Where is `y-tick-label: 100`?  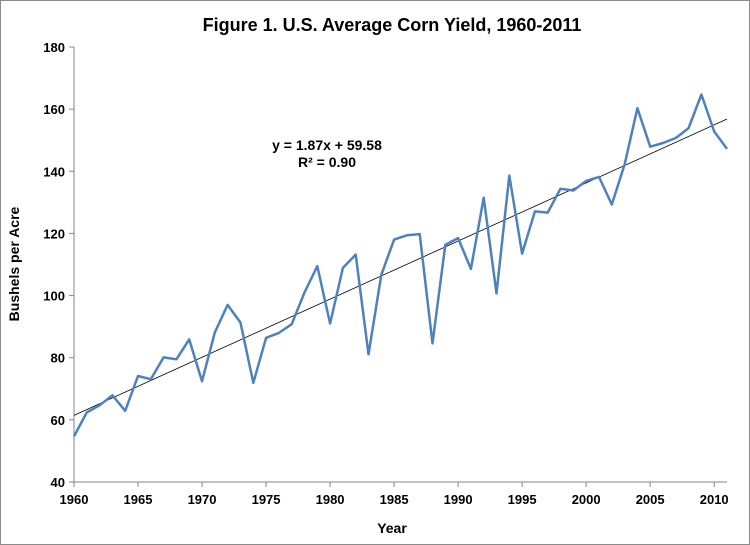 y-tick-label: 100 is located at coordinates (54, 296).